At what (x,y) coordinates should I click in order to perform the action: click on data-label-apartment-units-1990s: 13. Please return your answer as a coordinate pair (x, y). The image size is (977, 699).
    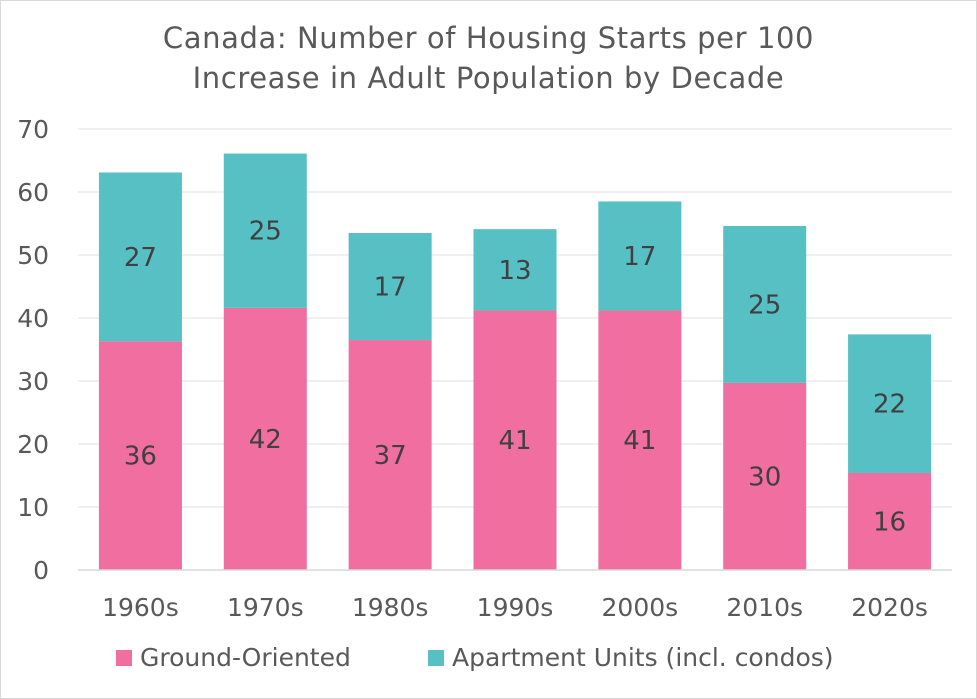
    Looking at the image, I should click on (514, 271).